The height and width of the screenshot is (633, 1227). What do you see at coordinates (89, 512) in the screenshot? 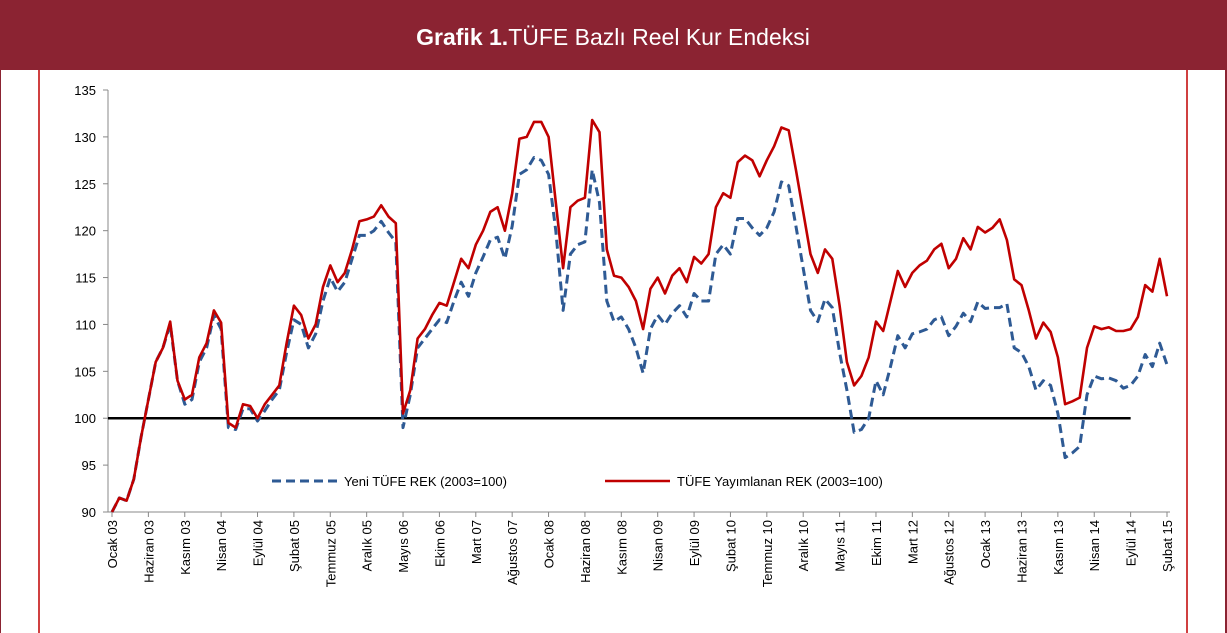
I see `y-tick-label: 90` at bounding box center [89, 512].